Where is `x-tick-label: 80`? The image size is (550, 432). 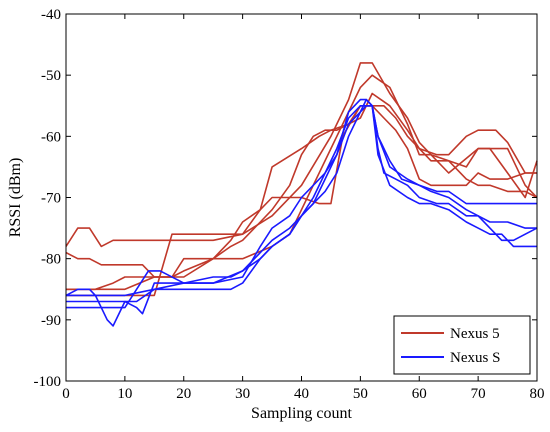
x-tick-label: 80 is located at coordinates (537, 394).